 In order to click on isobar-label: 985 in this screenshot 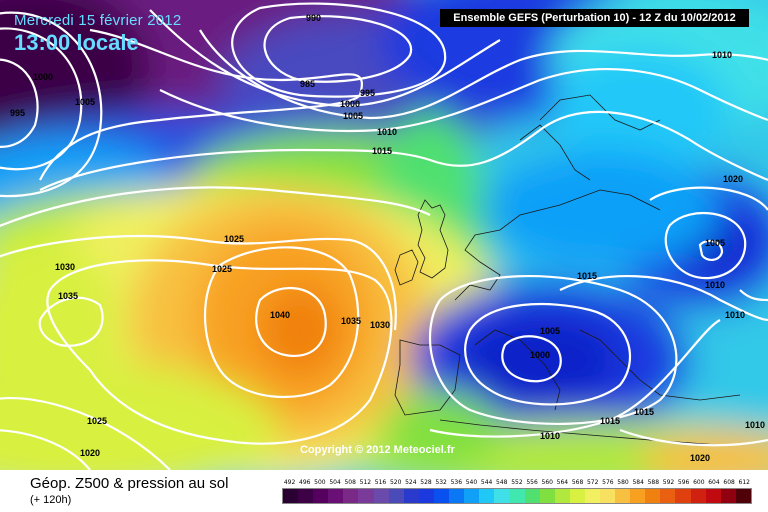, I will do `click(307, 84)`.